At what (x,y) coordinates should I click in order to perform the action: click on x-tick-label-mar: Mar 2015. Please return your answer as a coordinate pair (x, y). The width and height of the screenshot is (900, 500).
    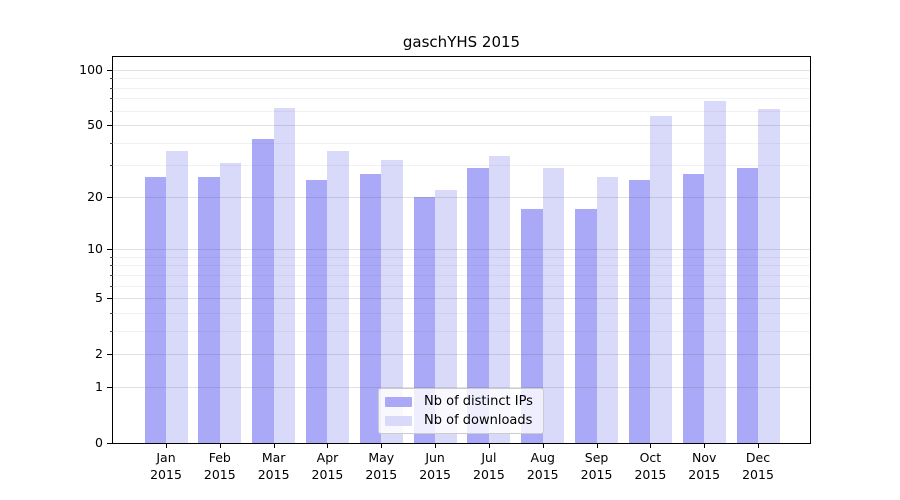
    Looking at the image, I should click on (274, 466).